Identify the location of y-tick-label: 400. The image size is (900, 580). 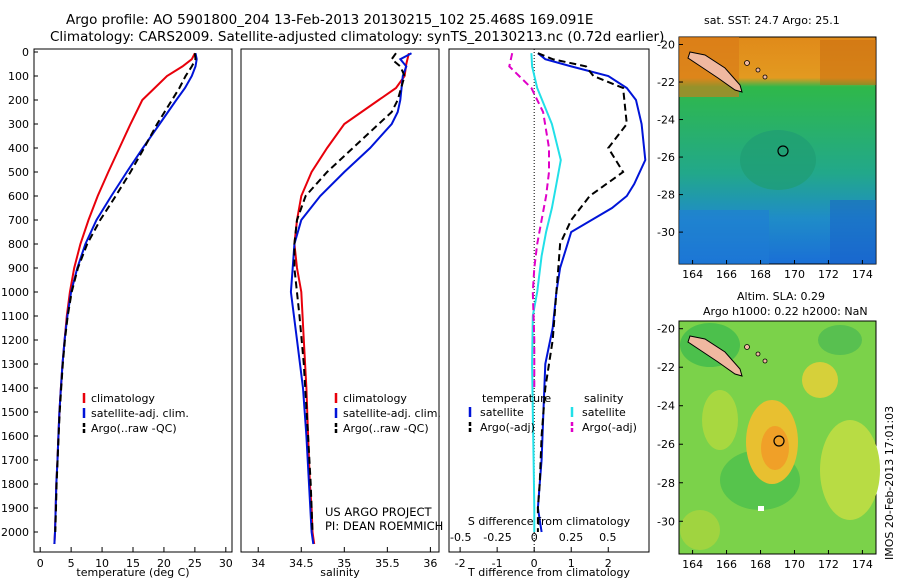
(18, 148).